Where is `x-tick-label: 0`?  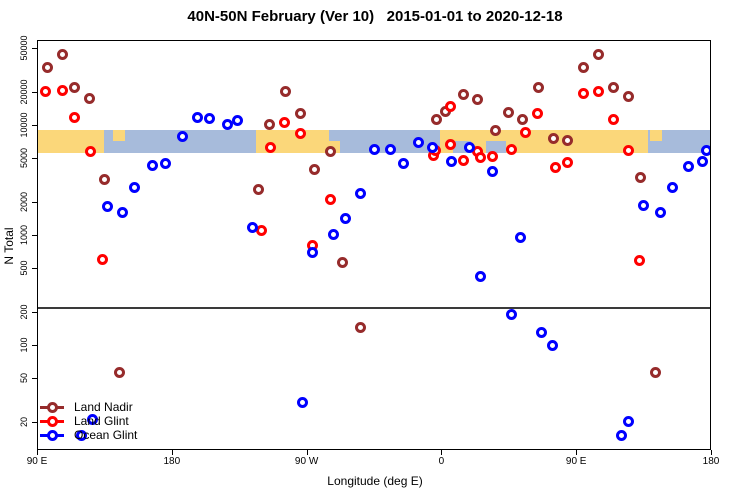 x-tick-label: 0 is located at coordinates (441, 461).